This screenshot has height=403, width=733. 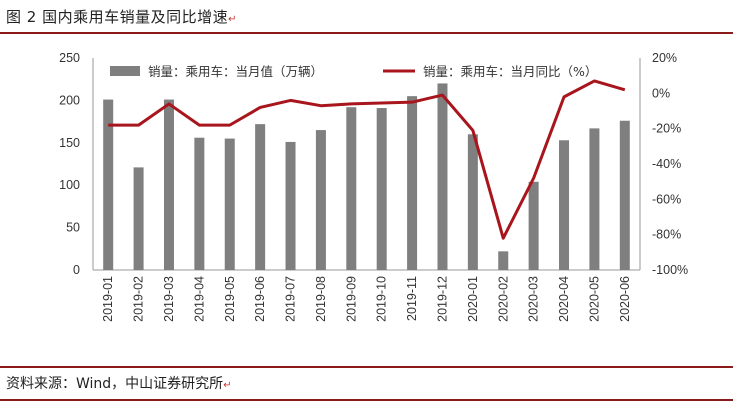 I want to click on bottom-rule, so click(x=366, y=400).